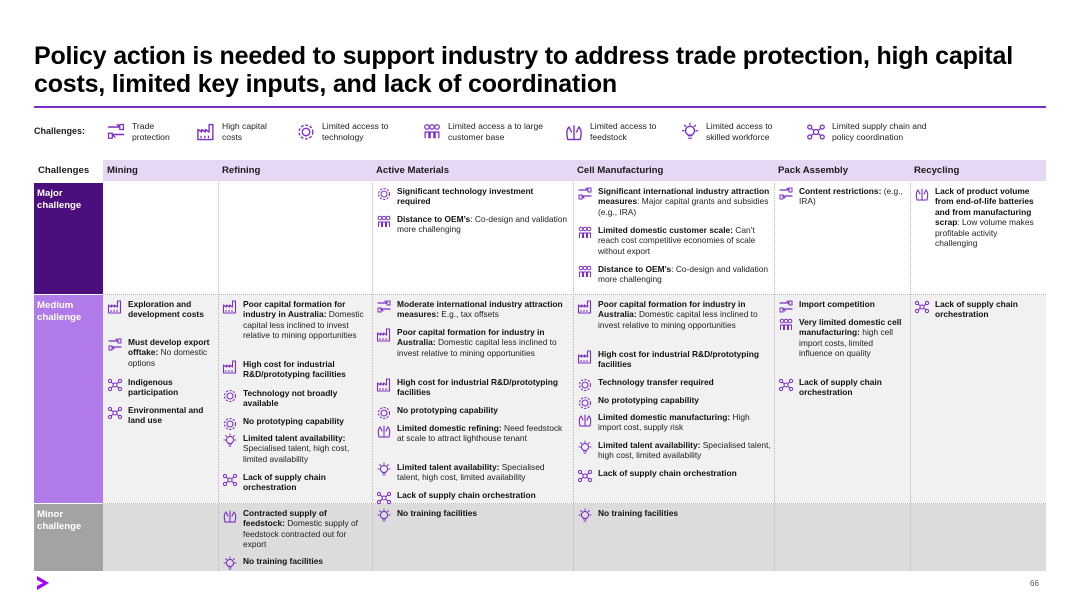  What do you see at coordinates (673, 170) in the screenshot?
I see `header-cell-manufacturing: Cell Manufacturing` at bounding box center [673, 170].